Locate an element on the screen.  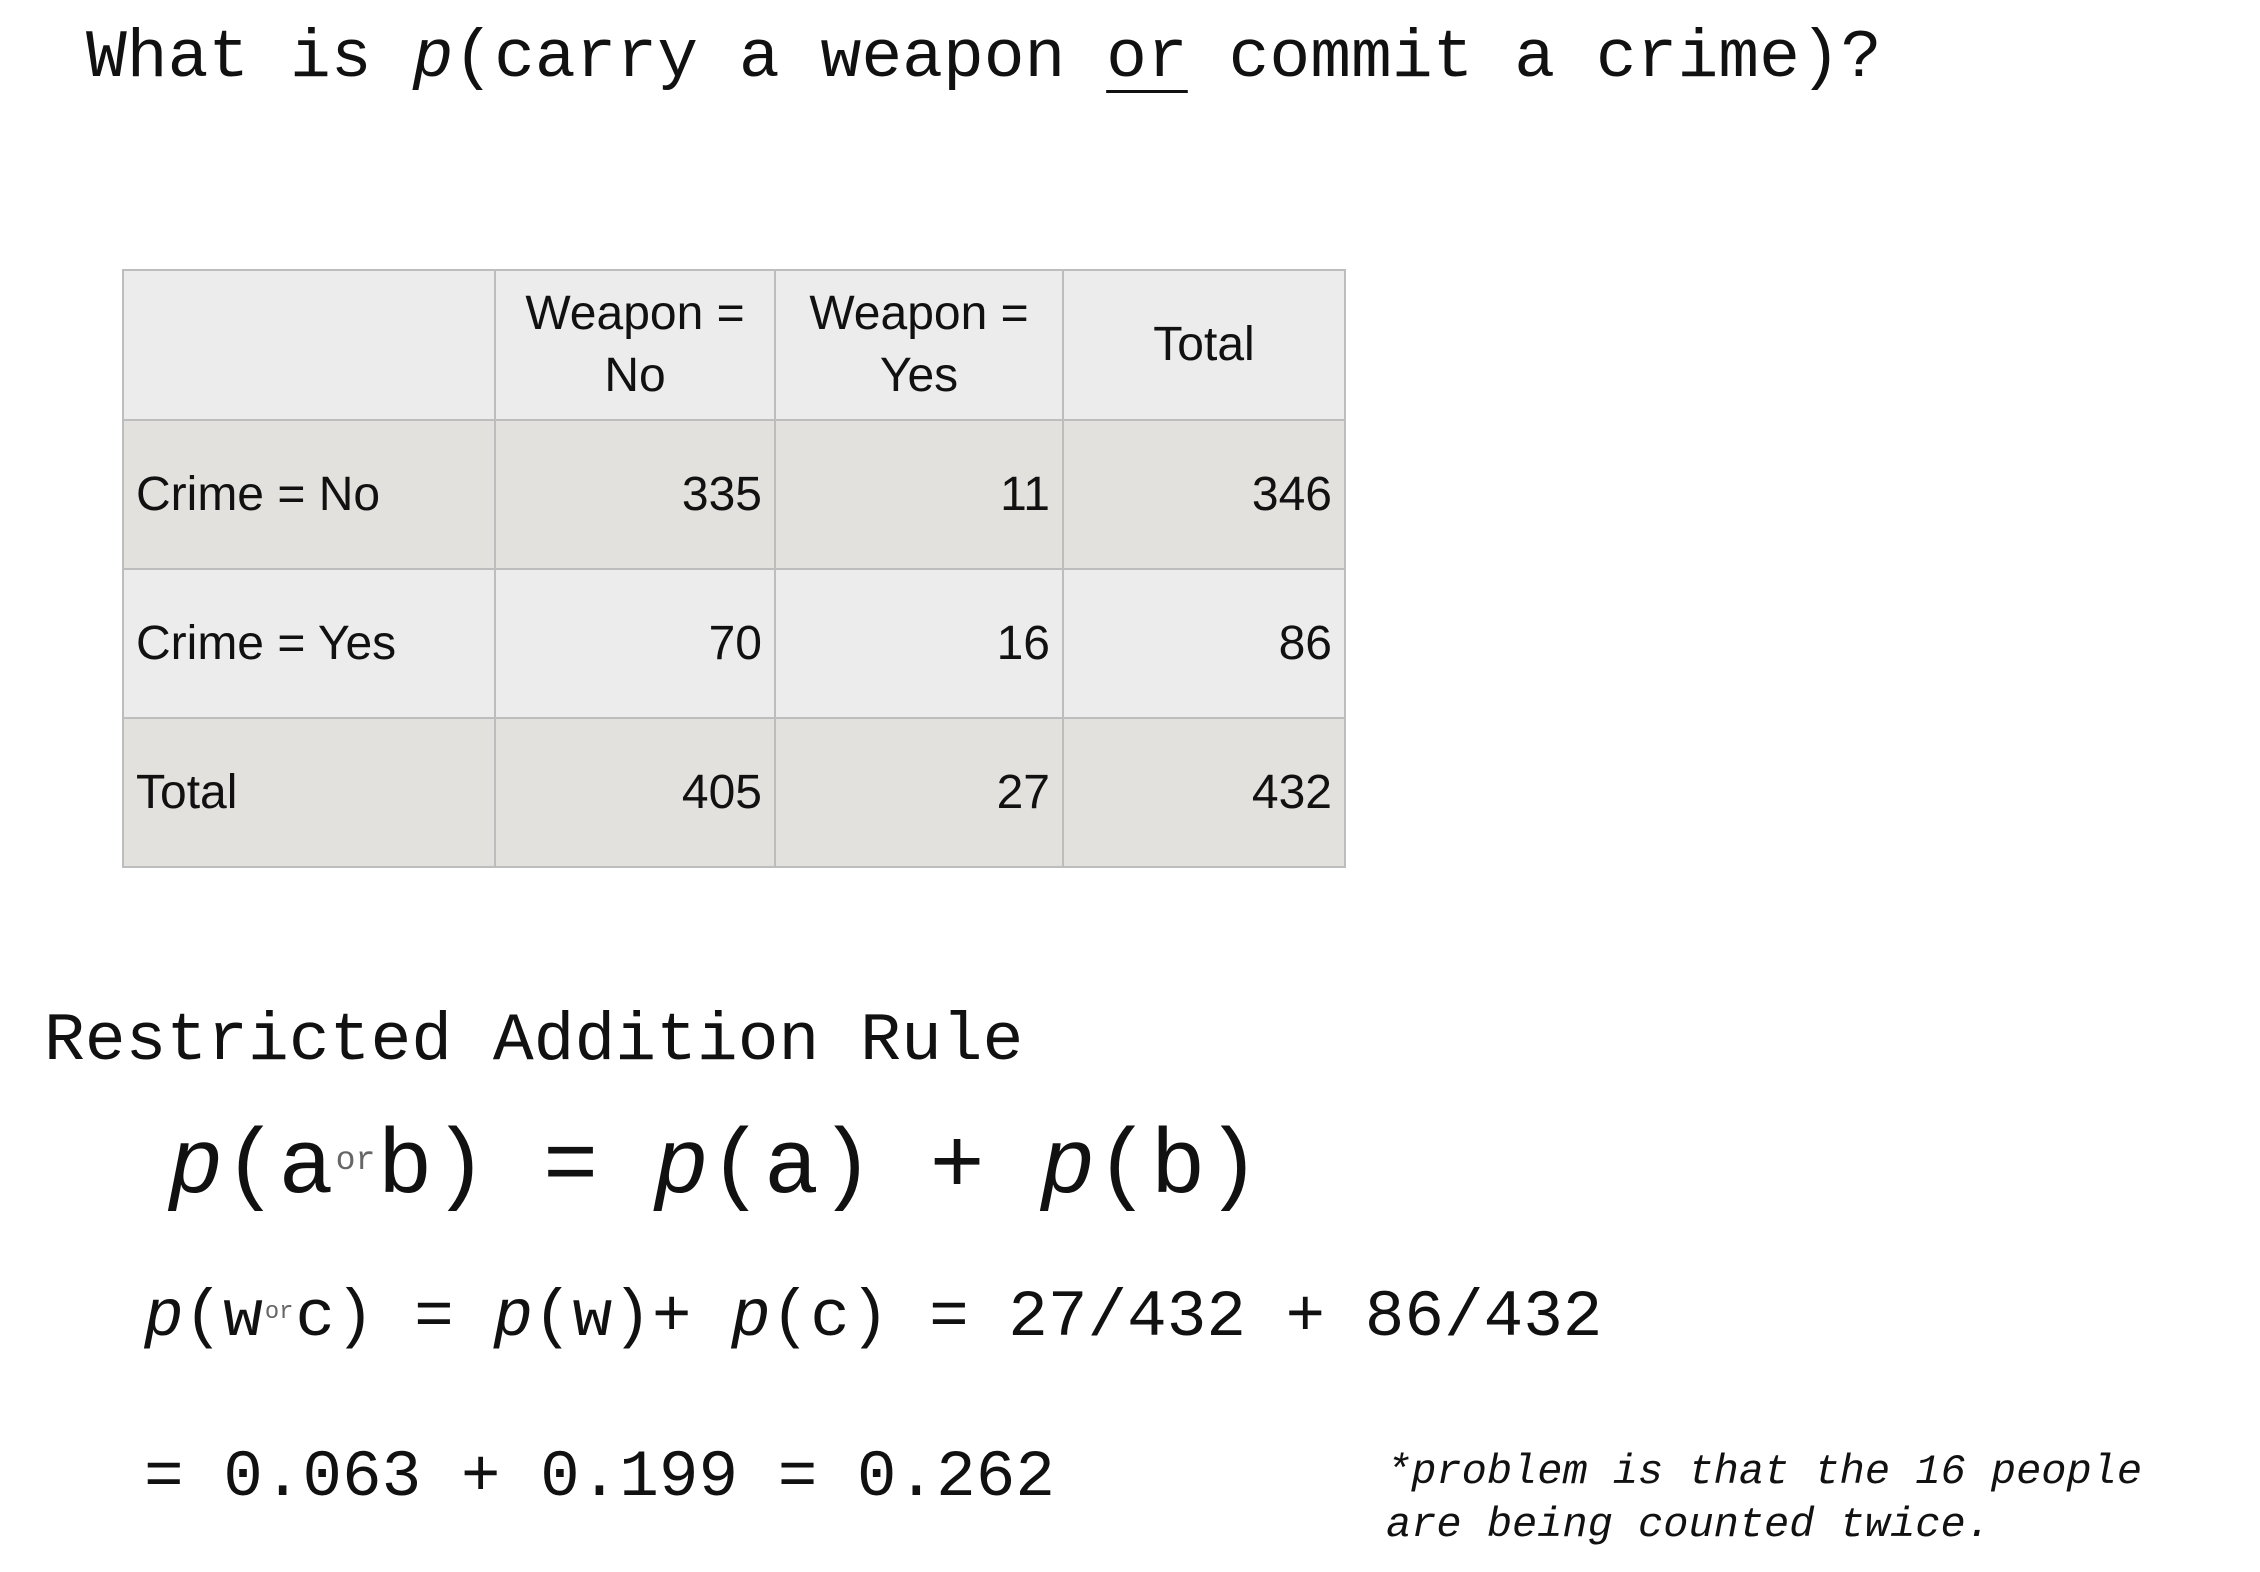
formula1-a1: (a is located at coordinates (278, 1167).